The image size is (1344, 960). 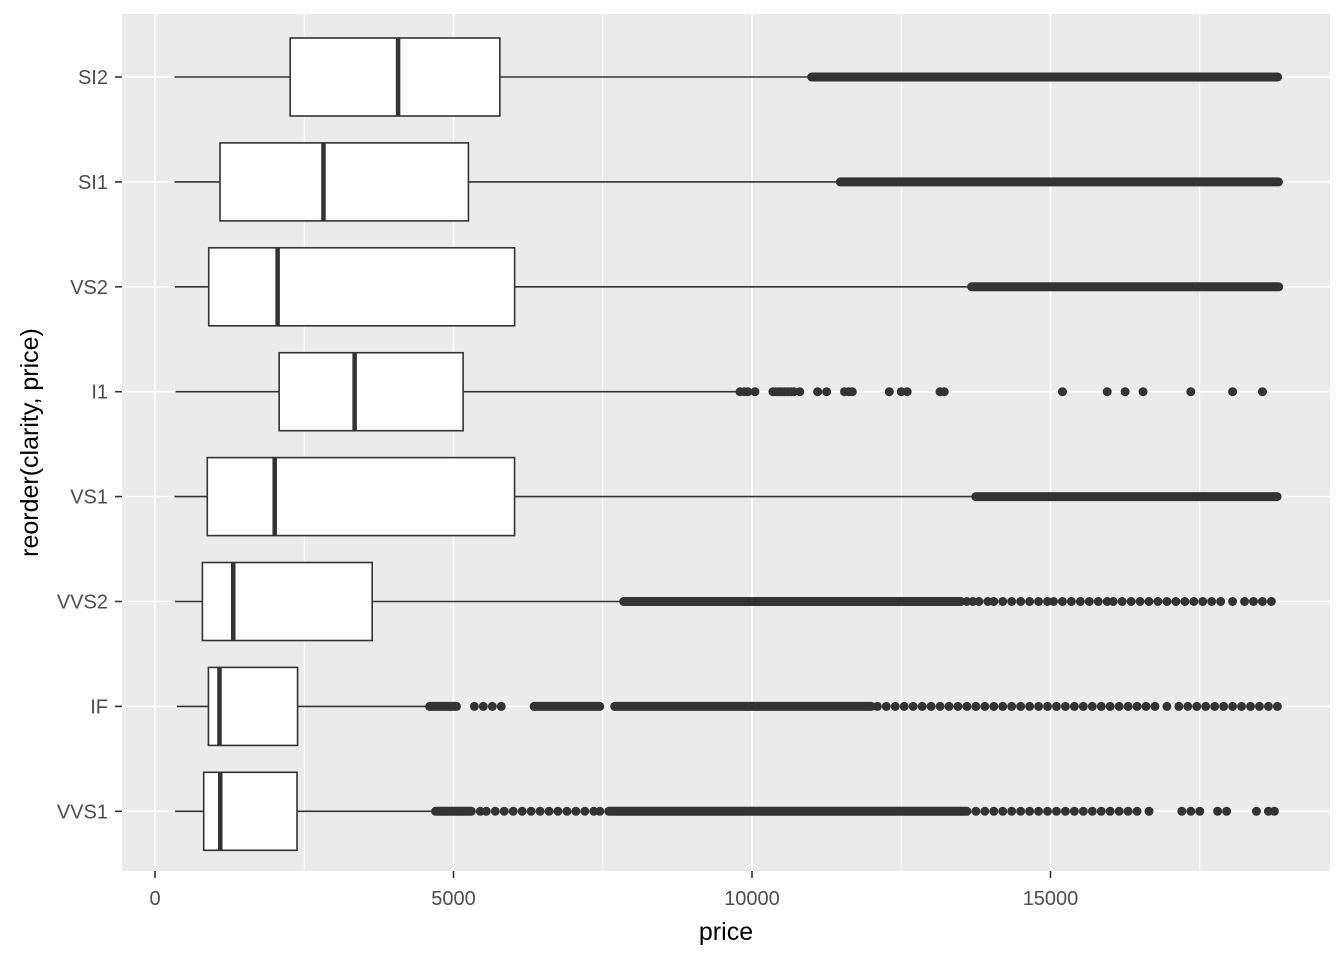 I want to click on box-si2, so click(x=728, y=77).